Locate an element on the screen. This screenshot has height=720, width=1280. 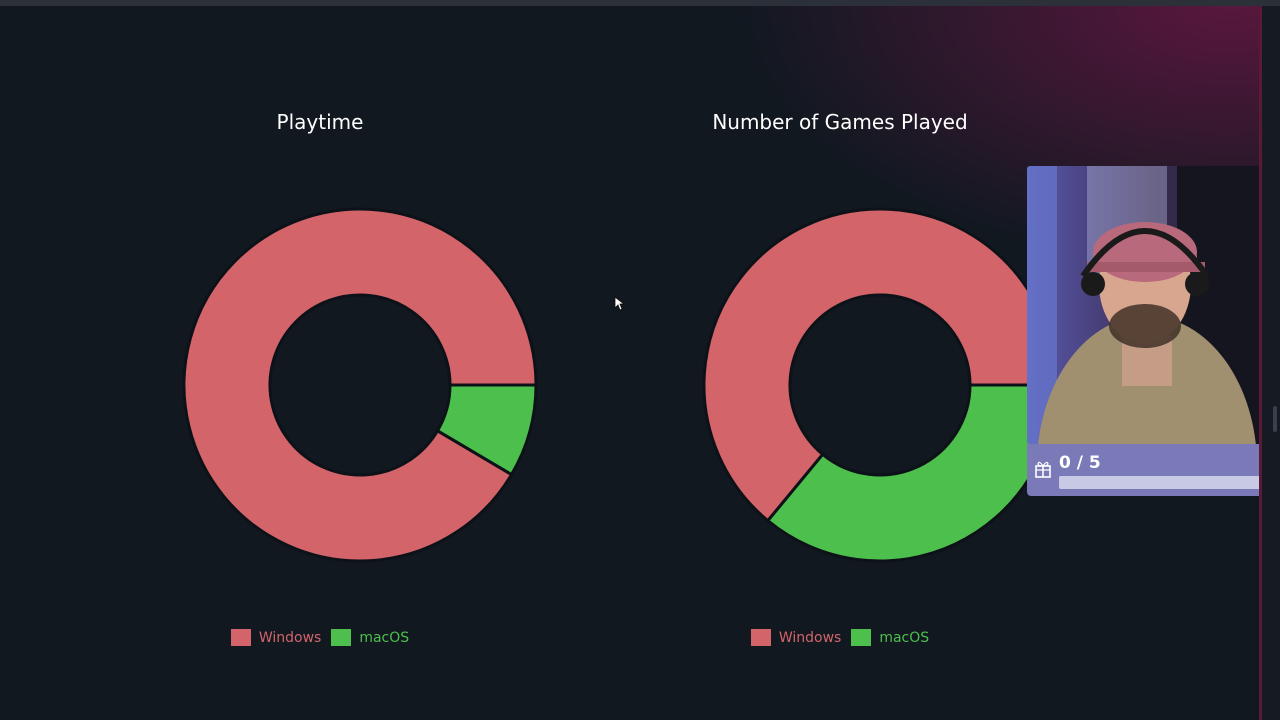
slice-windows is located at coordinates (360, 385).